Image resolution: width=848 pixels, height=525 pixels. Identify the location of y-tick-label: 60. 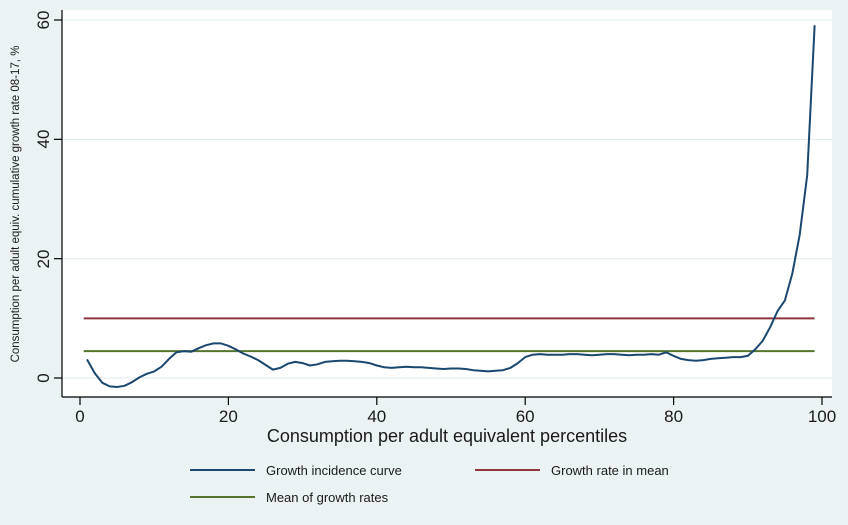
(43, 20).